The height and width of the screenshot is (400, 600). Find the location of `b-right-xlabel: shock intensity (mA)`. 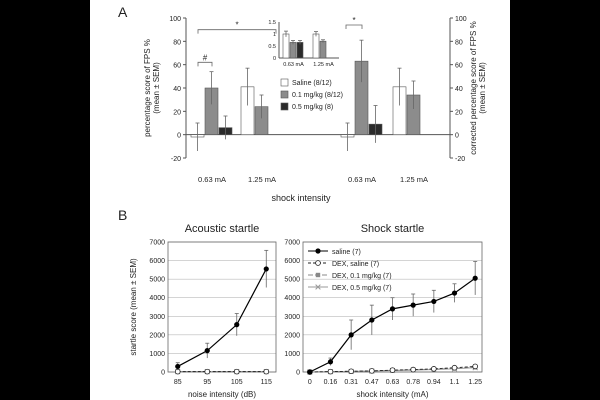

b-right-xlabel: shock intensity (mA) is located at coordinates (392, 394).